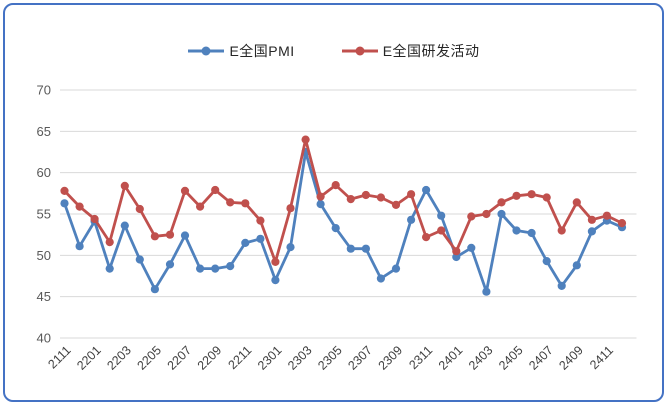 The width and height of the screenshot is (667, 410). I want to click on x-tick-label: 2211, so click(240, 357).